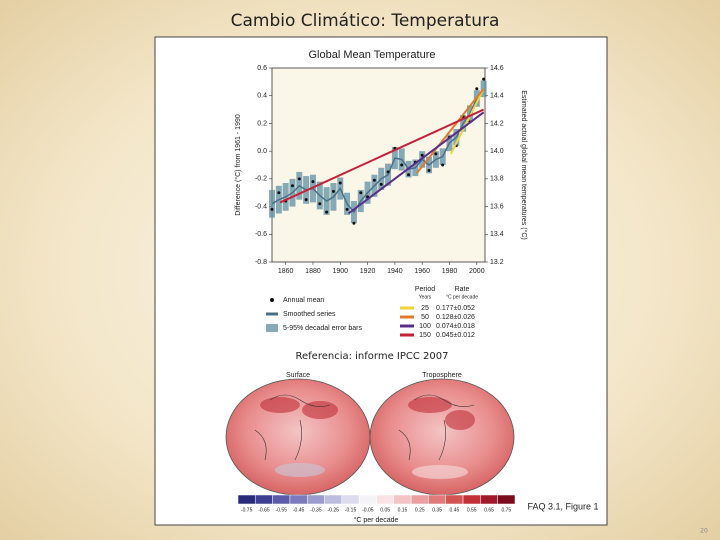 The width and height of the screenshot is (720, 540). What do you see at coordinates (455, 326) in the screenshot?
I see `table-rate: 0.074±0.018` at bounding box center [455, 326].